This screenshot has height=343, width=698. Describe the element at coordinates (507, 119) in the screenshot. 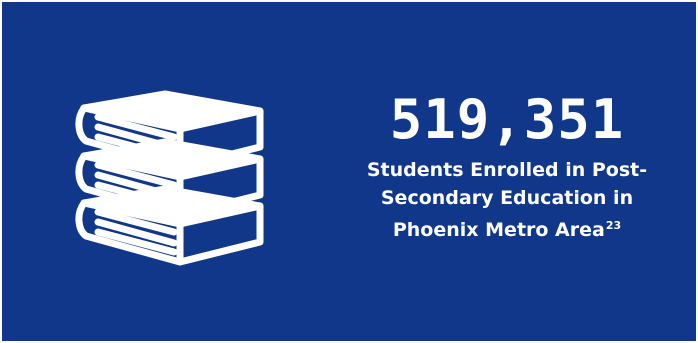

I see `stat-value: 519,351` at that location.